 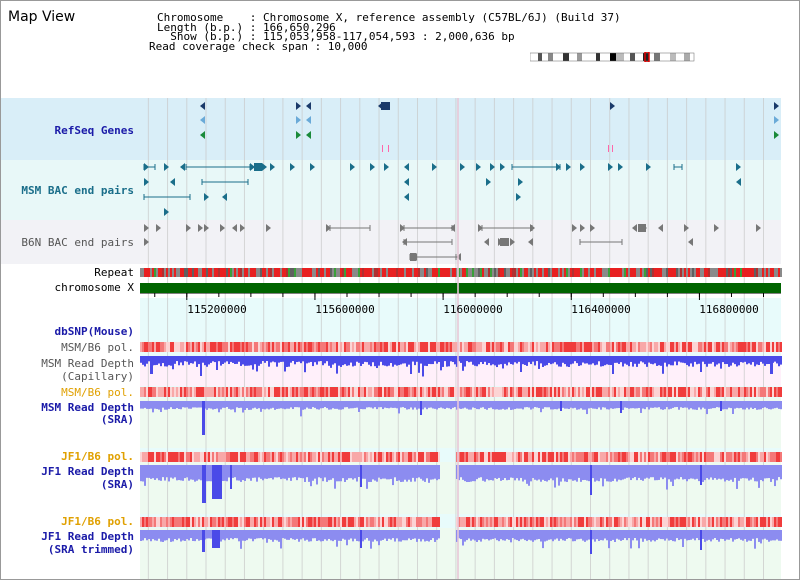 What do you see at coordinates (94, 331) in the screenshot?
I see `dbsnp-label: dbSNP(Mouse)` at bounding box center [94, 331].